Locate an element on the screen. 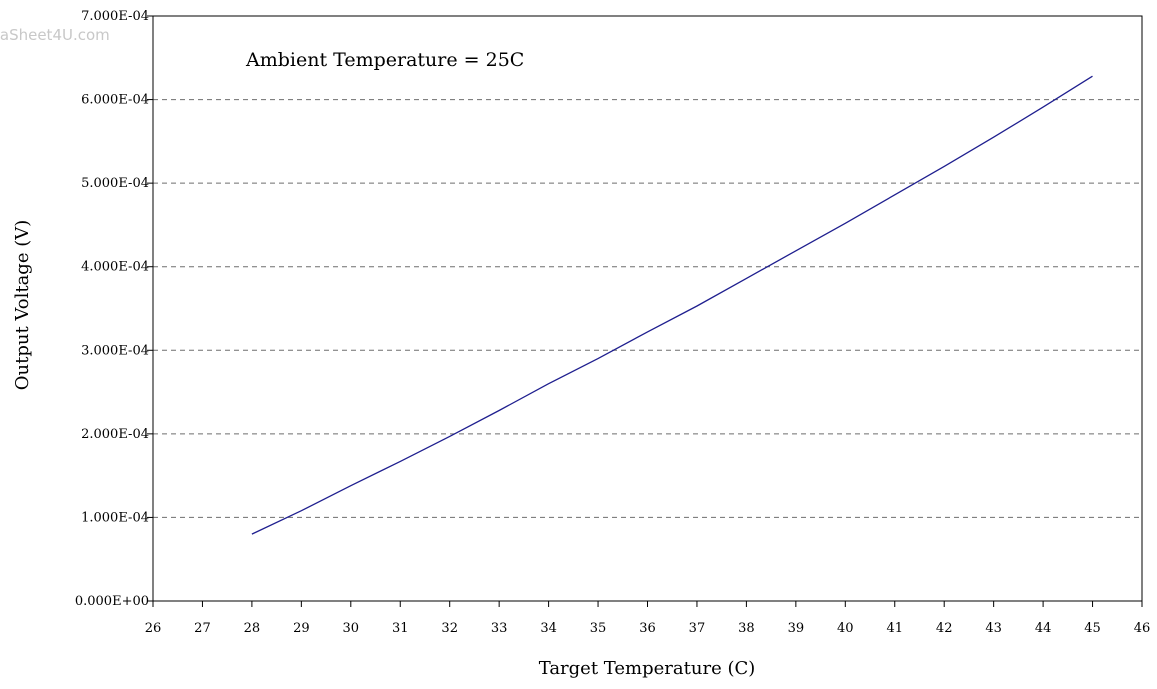  x-tick-label: 27 is located at coordinates (202, 628).